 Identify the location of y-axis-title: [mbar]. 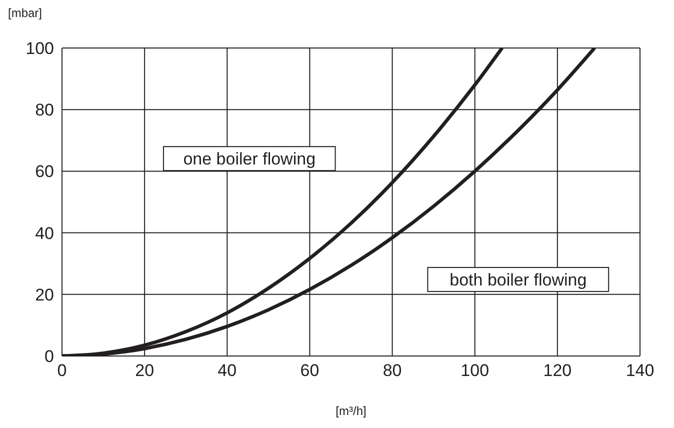
(25, 13).